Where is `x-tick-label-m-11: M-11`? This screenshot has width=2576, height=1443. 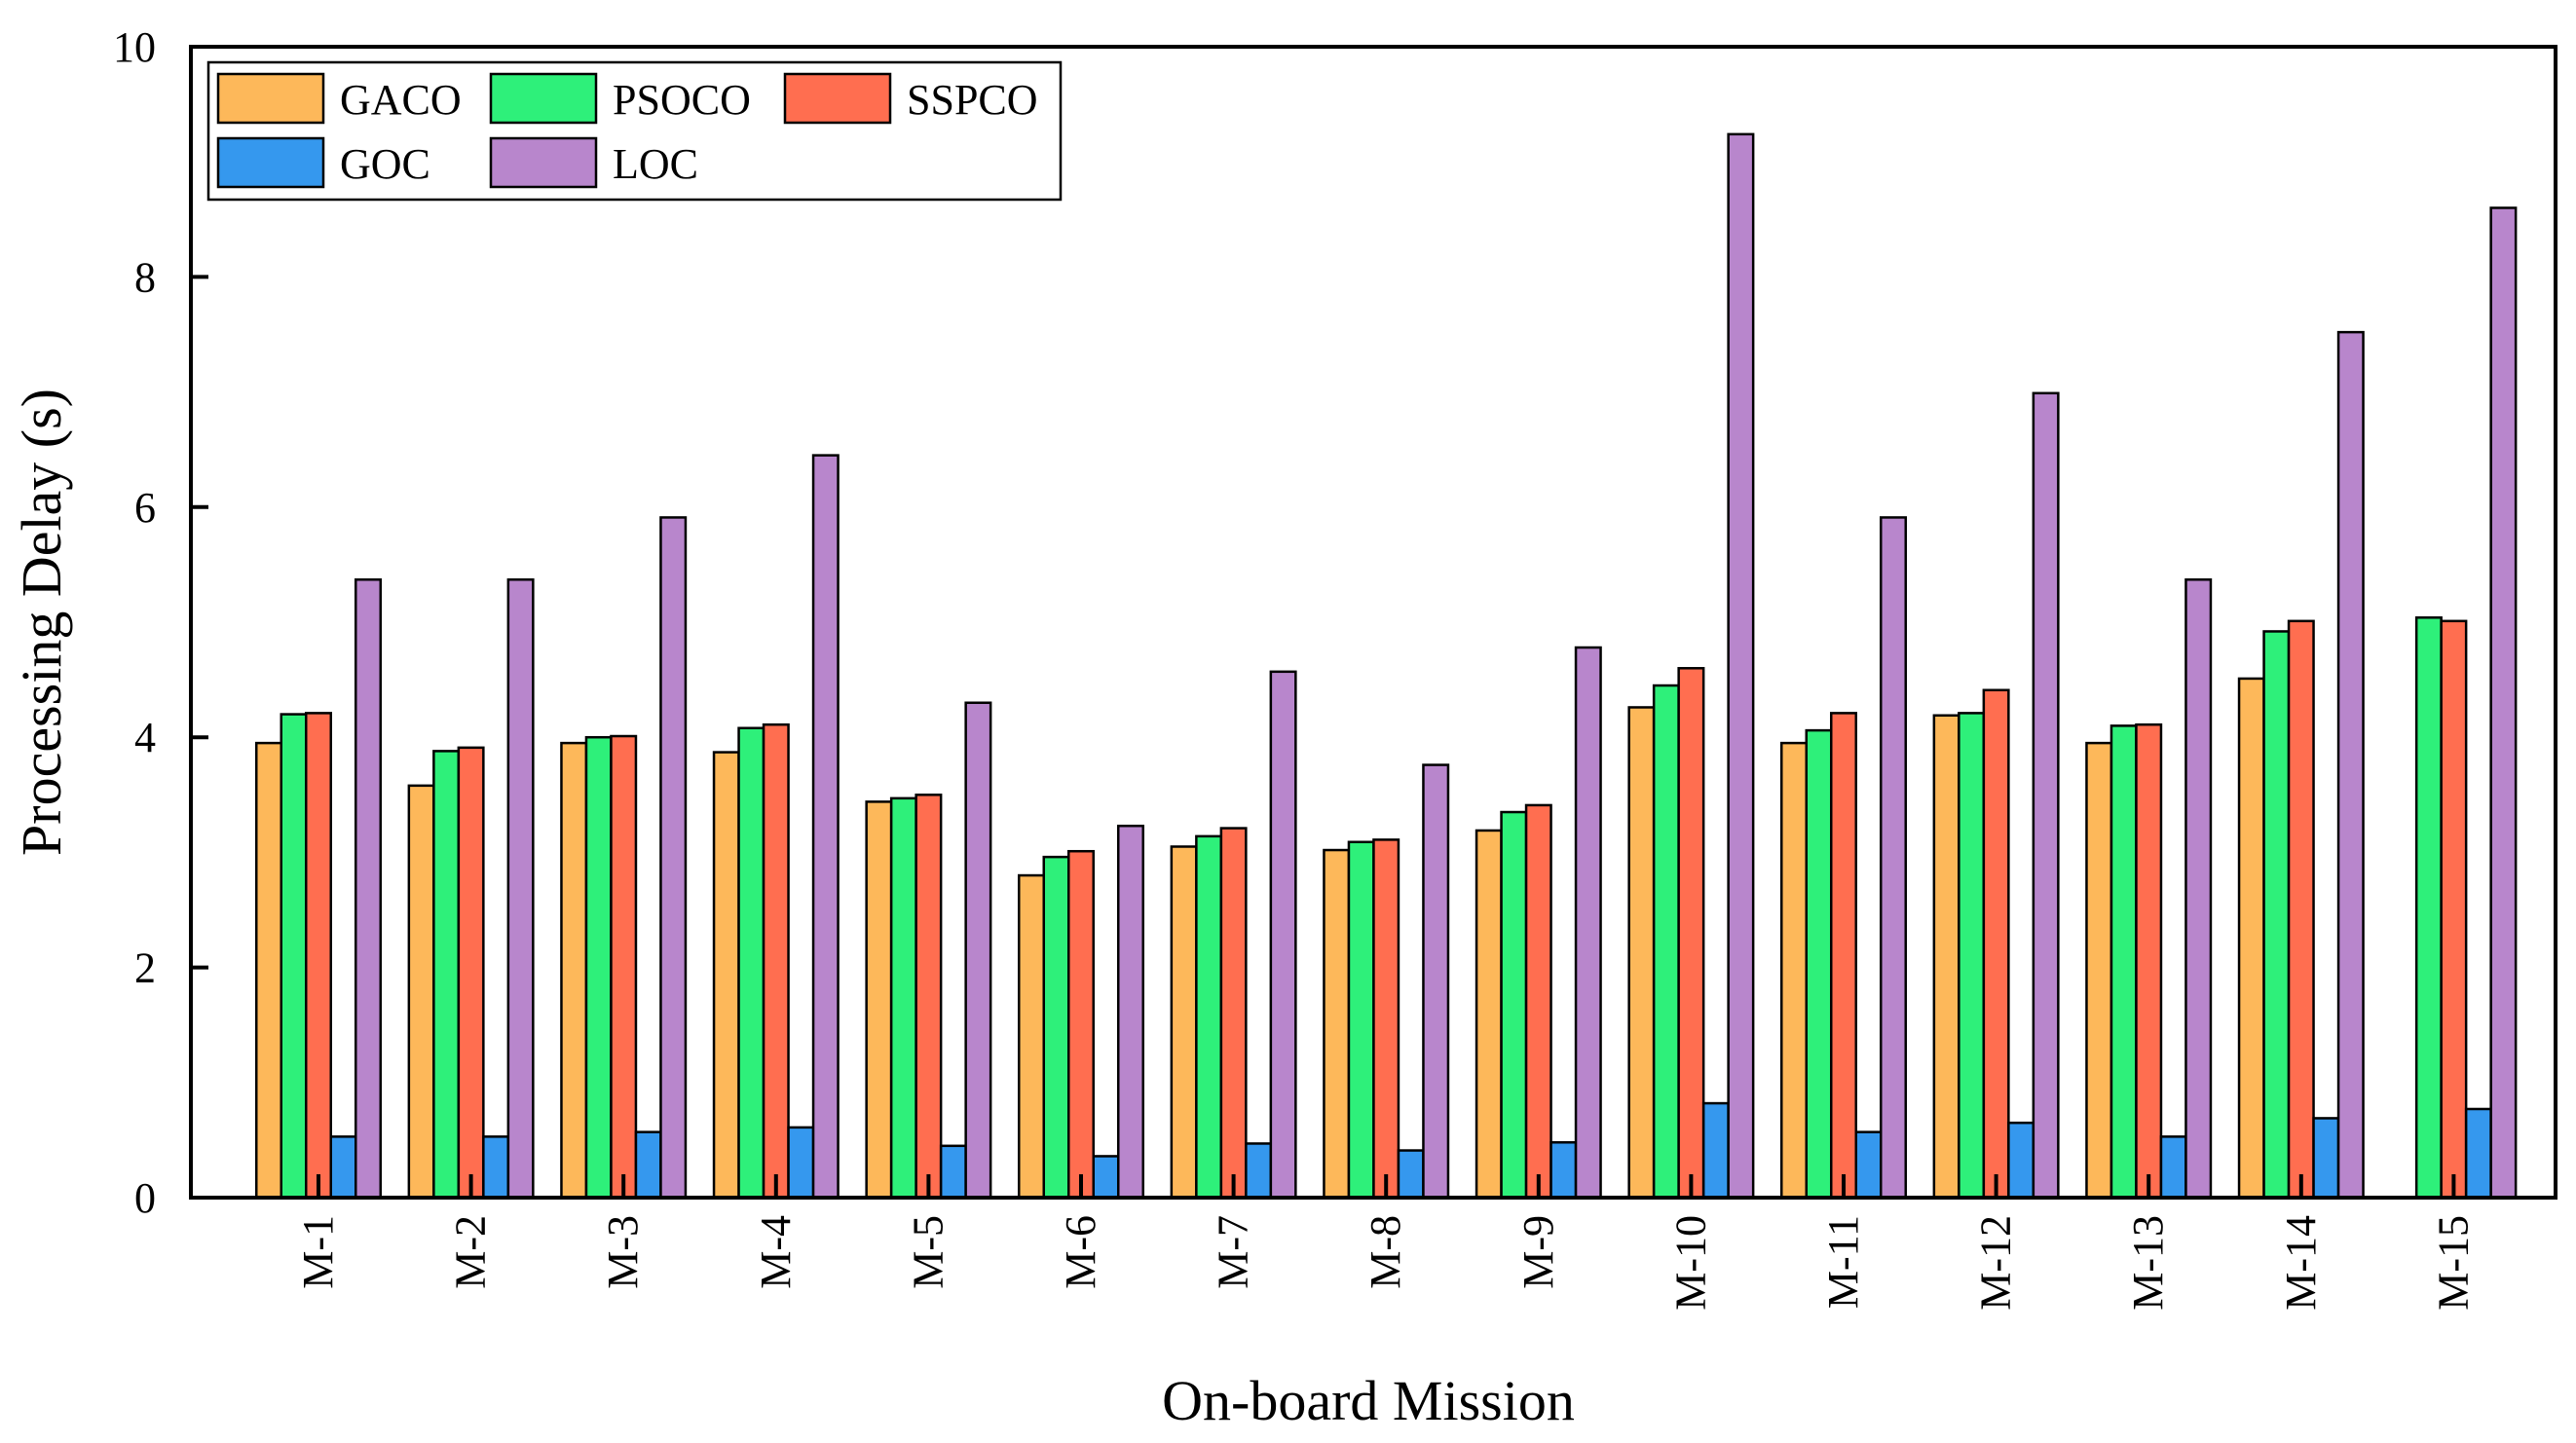 x-tick-label-m-11: M-11 is located at coordinates (1843, 1262).